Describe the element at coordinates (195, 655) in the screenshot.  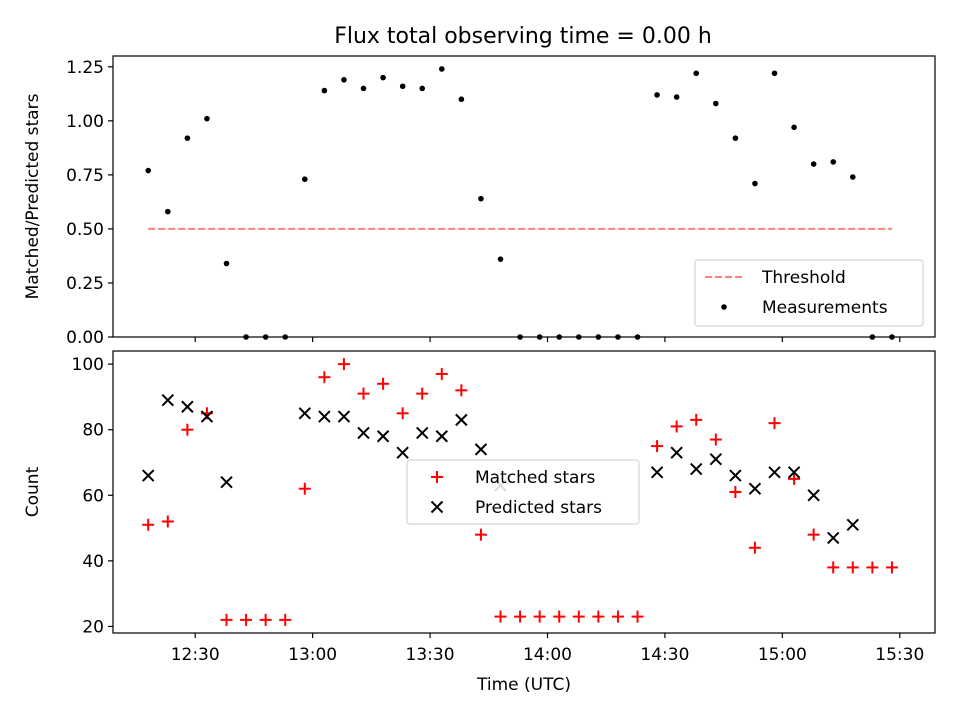
I see `x-tick-label: 12:30` at that location.